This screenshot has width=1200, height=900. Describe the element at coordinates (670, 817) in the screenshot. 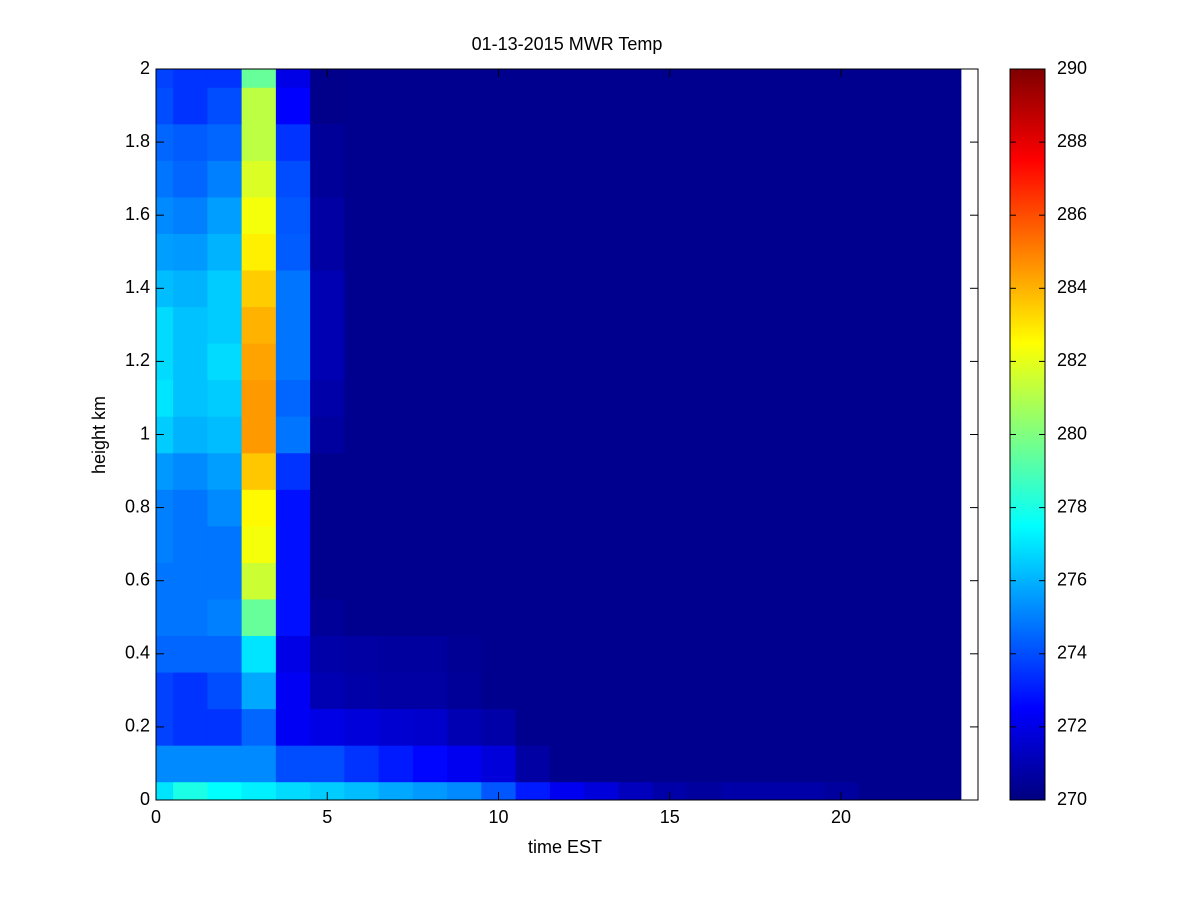

I see `x-tick-label: 15` at that location.